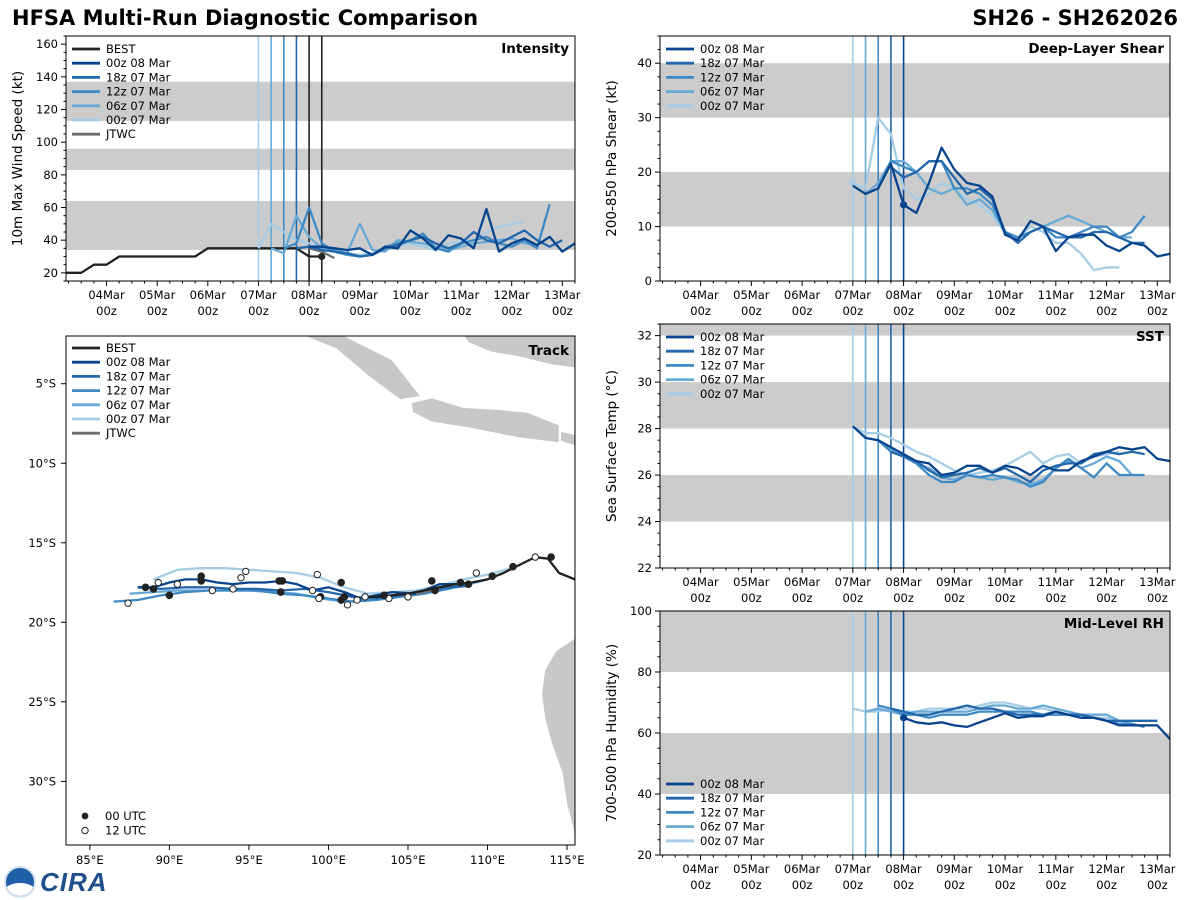 This screenshot has height=900, width=1200. Describe the element at coordinates (732, 394) in the screenshot. I see `sst-legend-label-00z-07-mar: 00z 07 Mar` at that location.